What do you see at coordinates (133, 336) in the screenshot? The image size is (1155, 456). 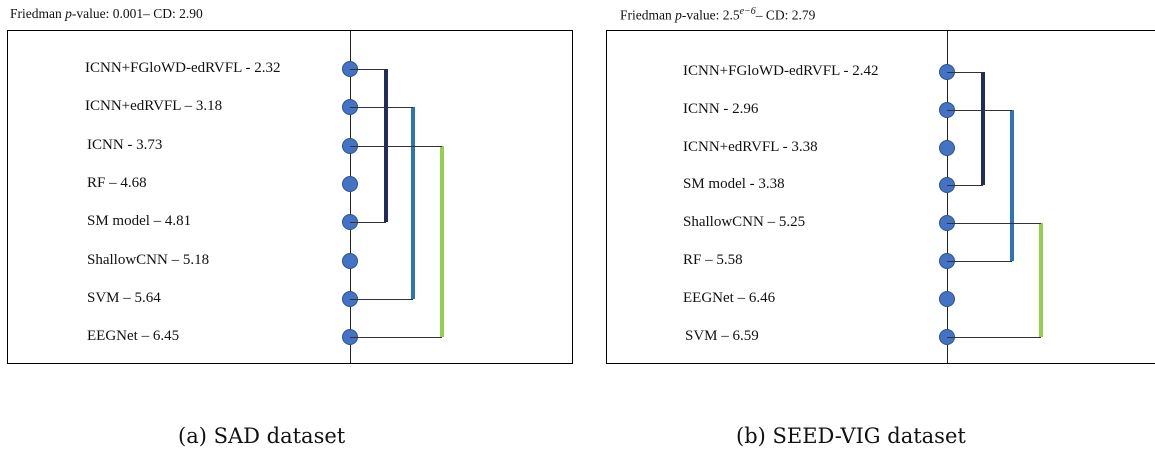 I see `method-rank-label: EEGNet – 6.45` at bounding box center [133, 336].